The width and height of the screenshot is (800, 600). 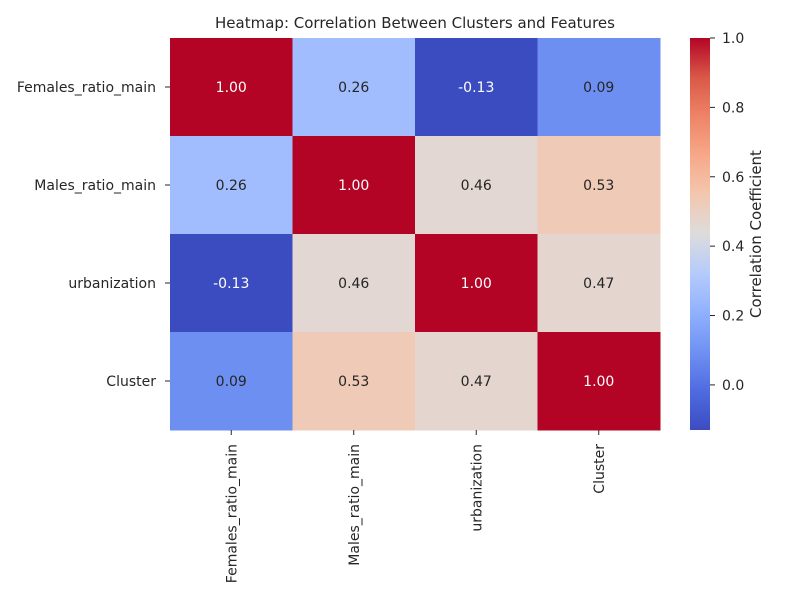 I want to click on row-label: Males_ratio_main, so click(x=95, y=186).